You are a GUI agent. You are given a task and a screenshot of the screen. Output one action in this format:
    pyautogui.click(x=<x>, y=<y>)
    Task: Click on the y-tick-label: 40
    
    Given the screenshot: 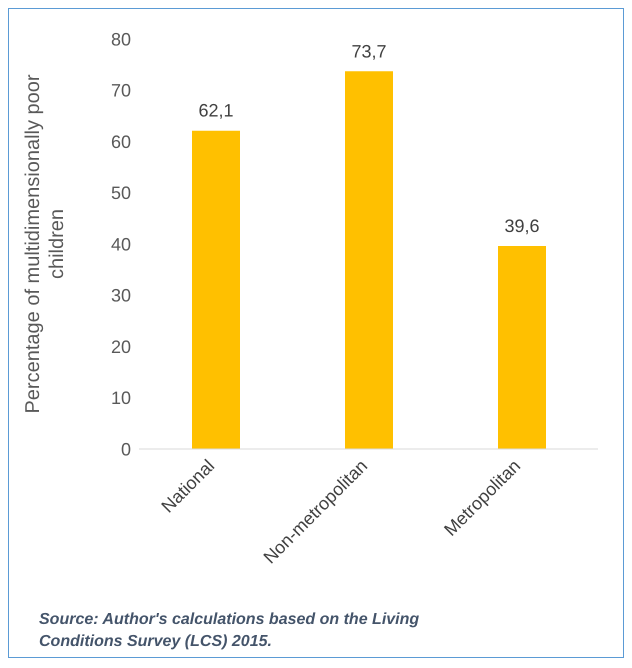 What is the action you would take?
    pyautogui.click(x=120, y=244)
    